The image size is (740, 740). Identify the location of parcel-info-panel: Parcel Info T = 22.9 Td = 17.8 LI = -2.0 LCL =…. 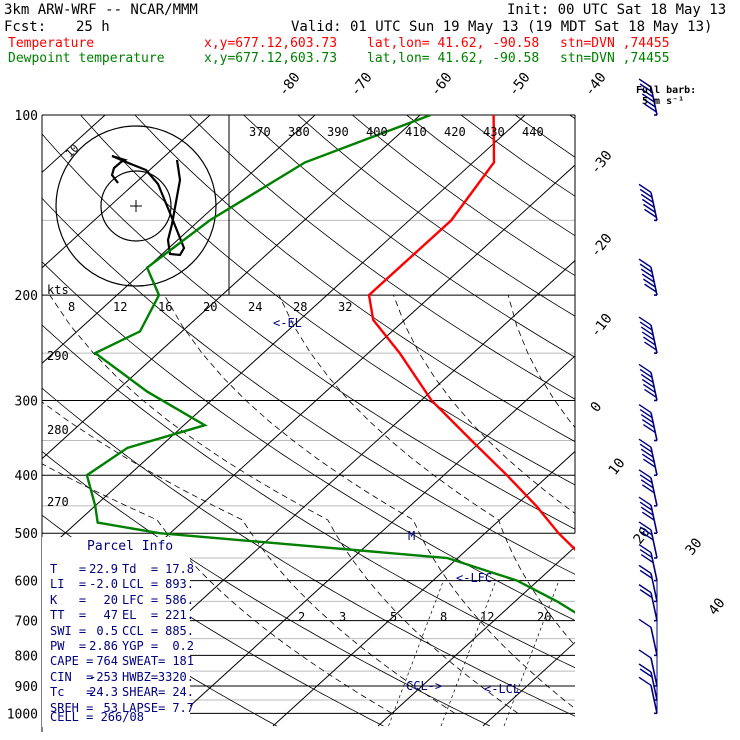
(118, 632).